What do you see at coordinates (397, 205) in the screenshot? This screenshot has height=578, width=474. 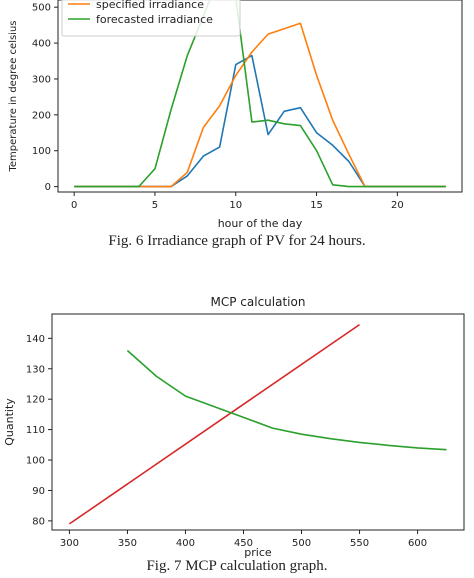 I see `x-tick-label: 20` at bounding box center [397, 205].